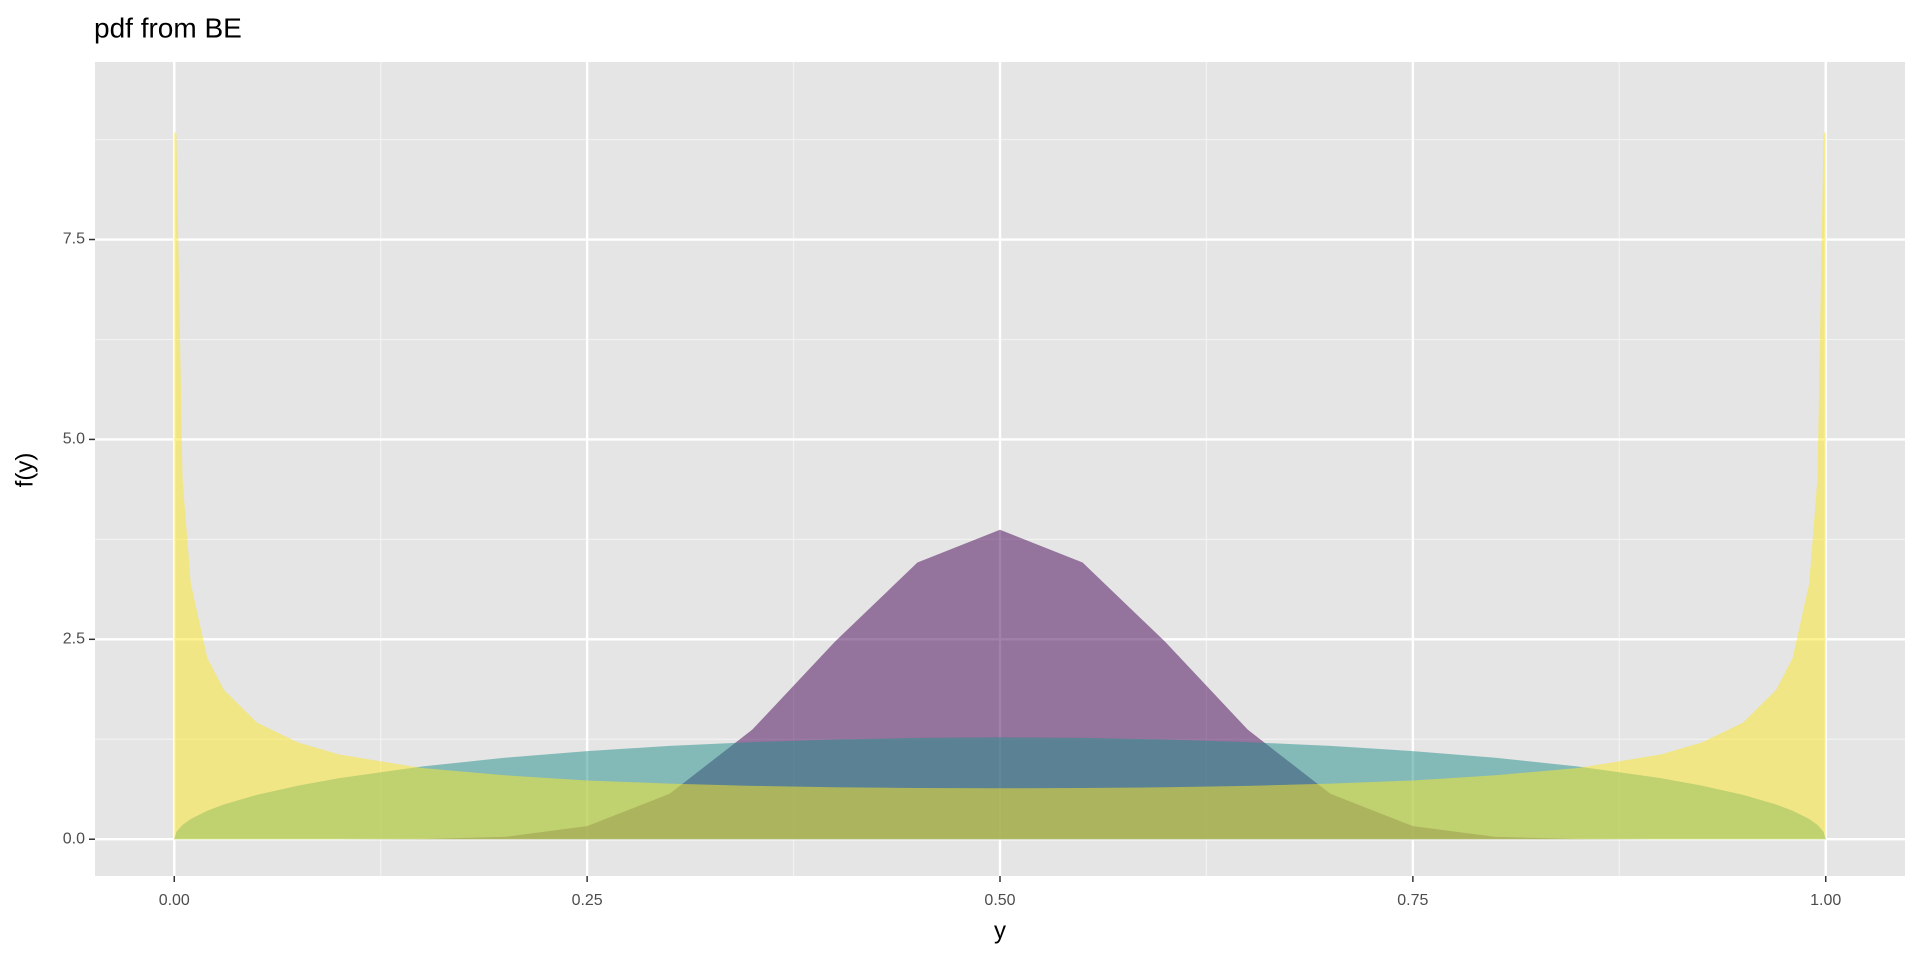 This screenshot has height=960, width=1920. Describe the element at coordinates (1825, 900) in the screenshot. I see `x-tick-label: 1.00` at that location.